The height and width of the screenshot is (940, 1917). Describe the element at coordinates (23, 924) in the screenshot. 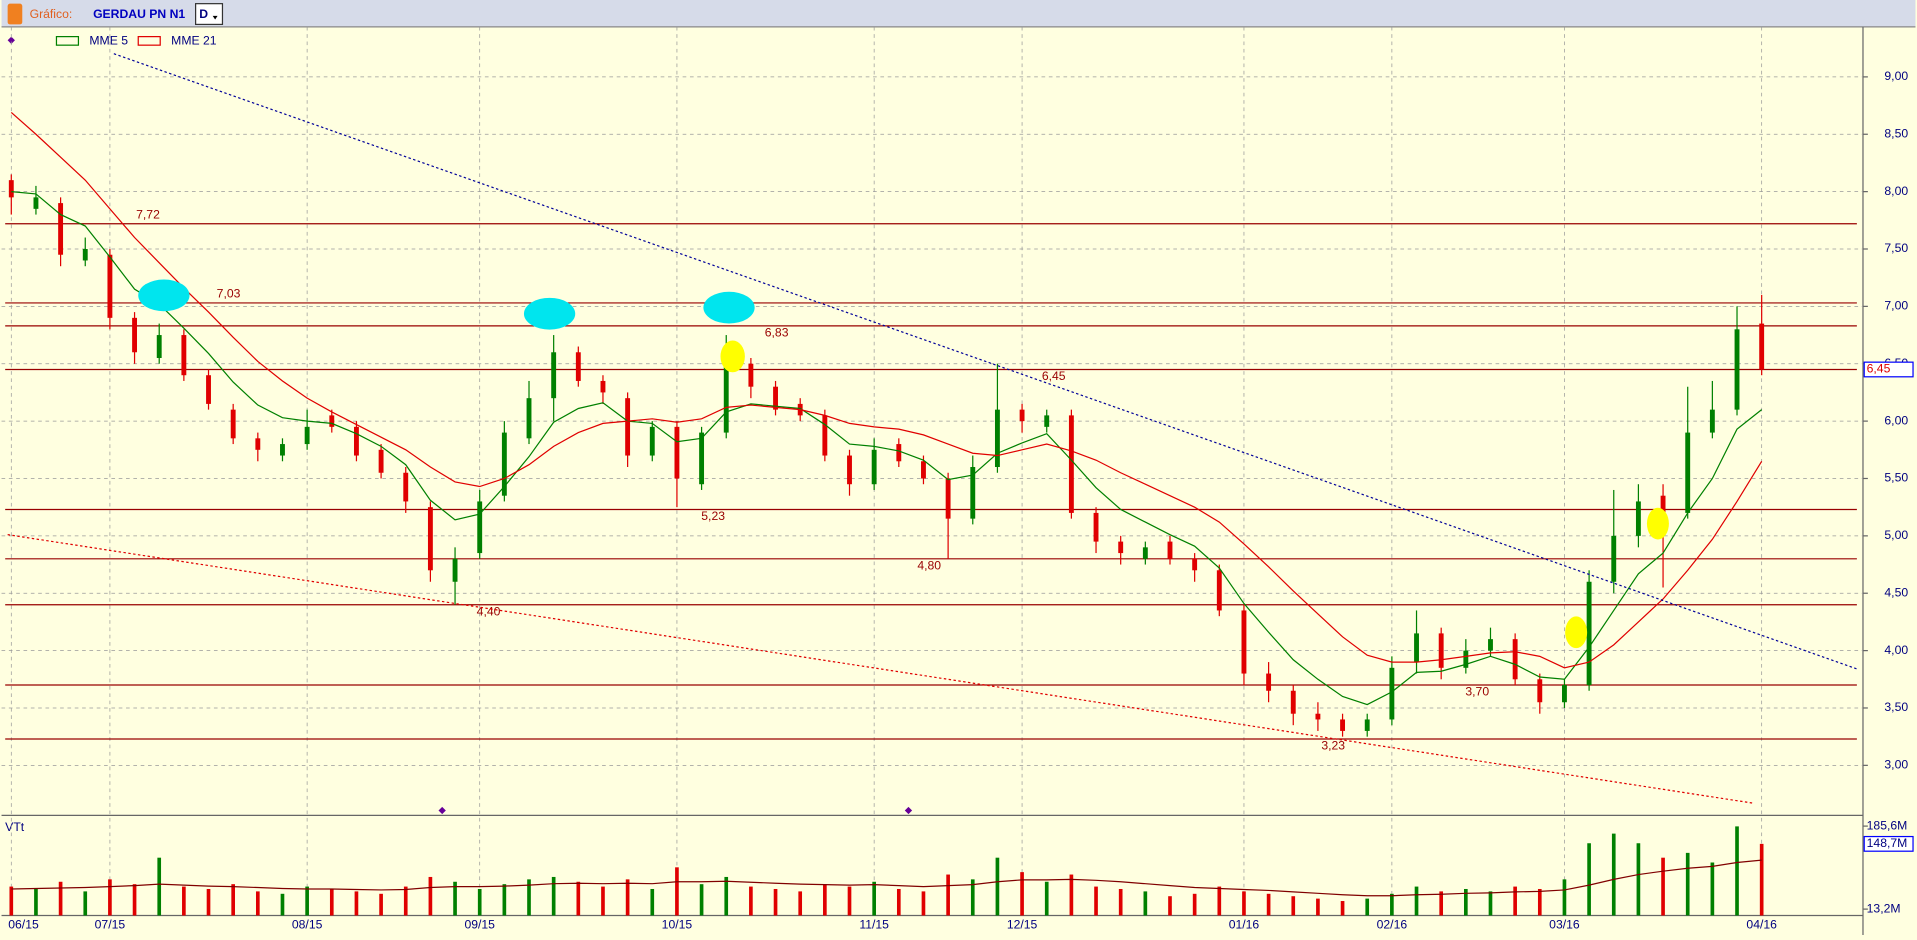

I see `x-tick-label: 06/15` at that location.